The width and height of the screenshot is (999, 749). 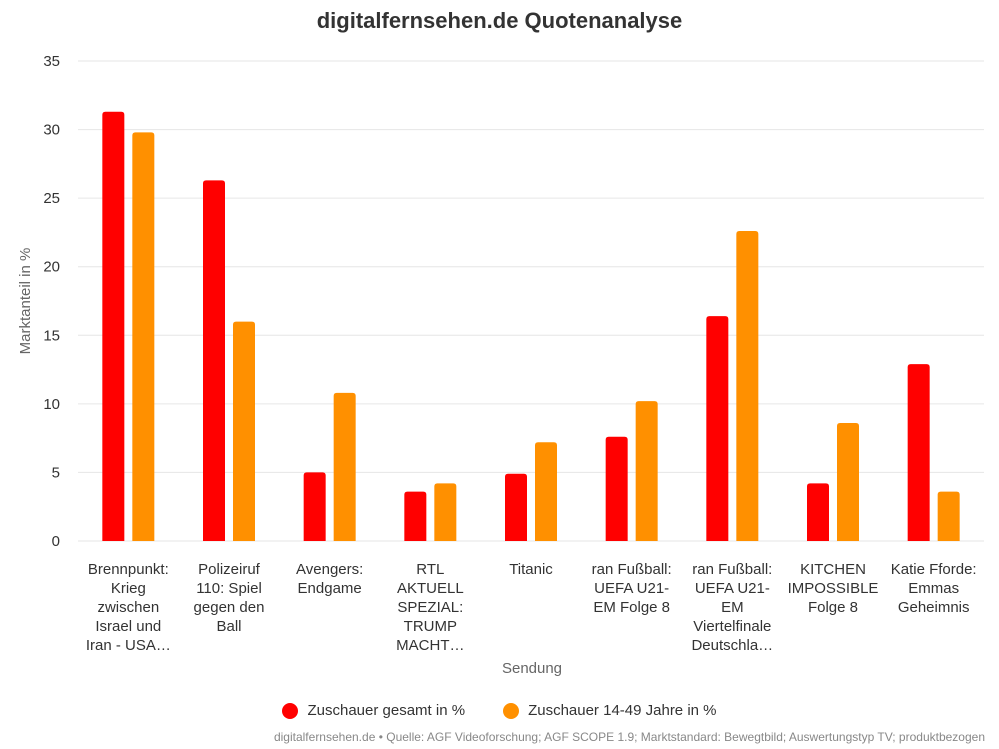 What do you see at coordinates (531, 569) in the screenshot?
I see `category-label: Titanic` at bounding box center [531, 569].